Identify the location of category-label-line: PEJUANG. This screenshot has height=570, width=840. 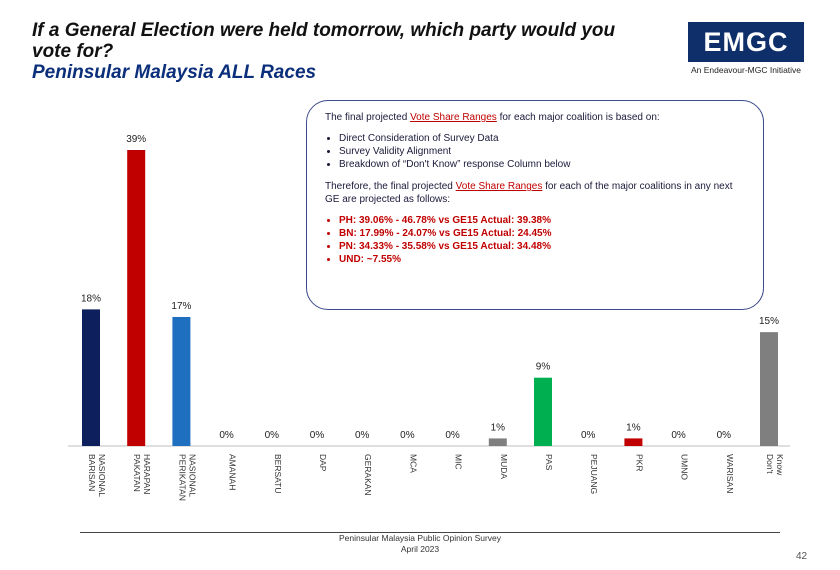
(594, 474).